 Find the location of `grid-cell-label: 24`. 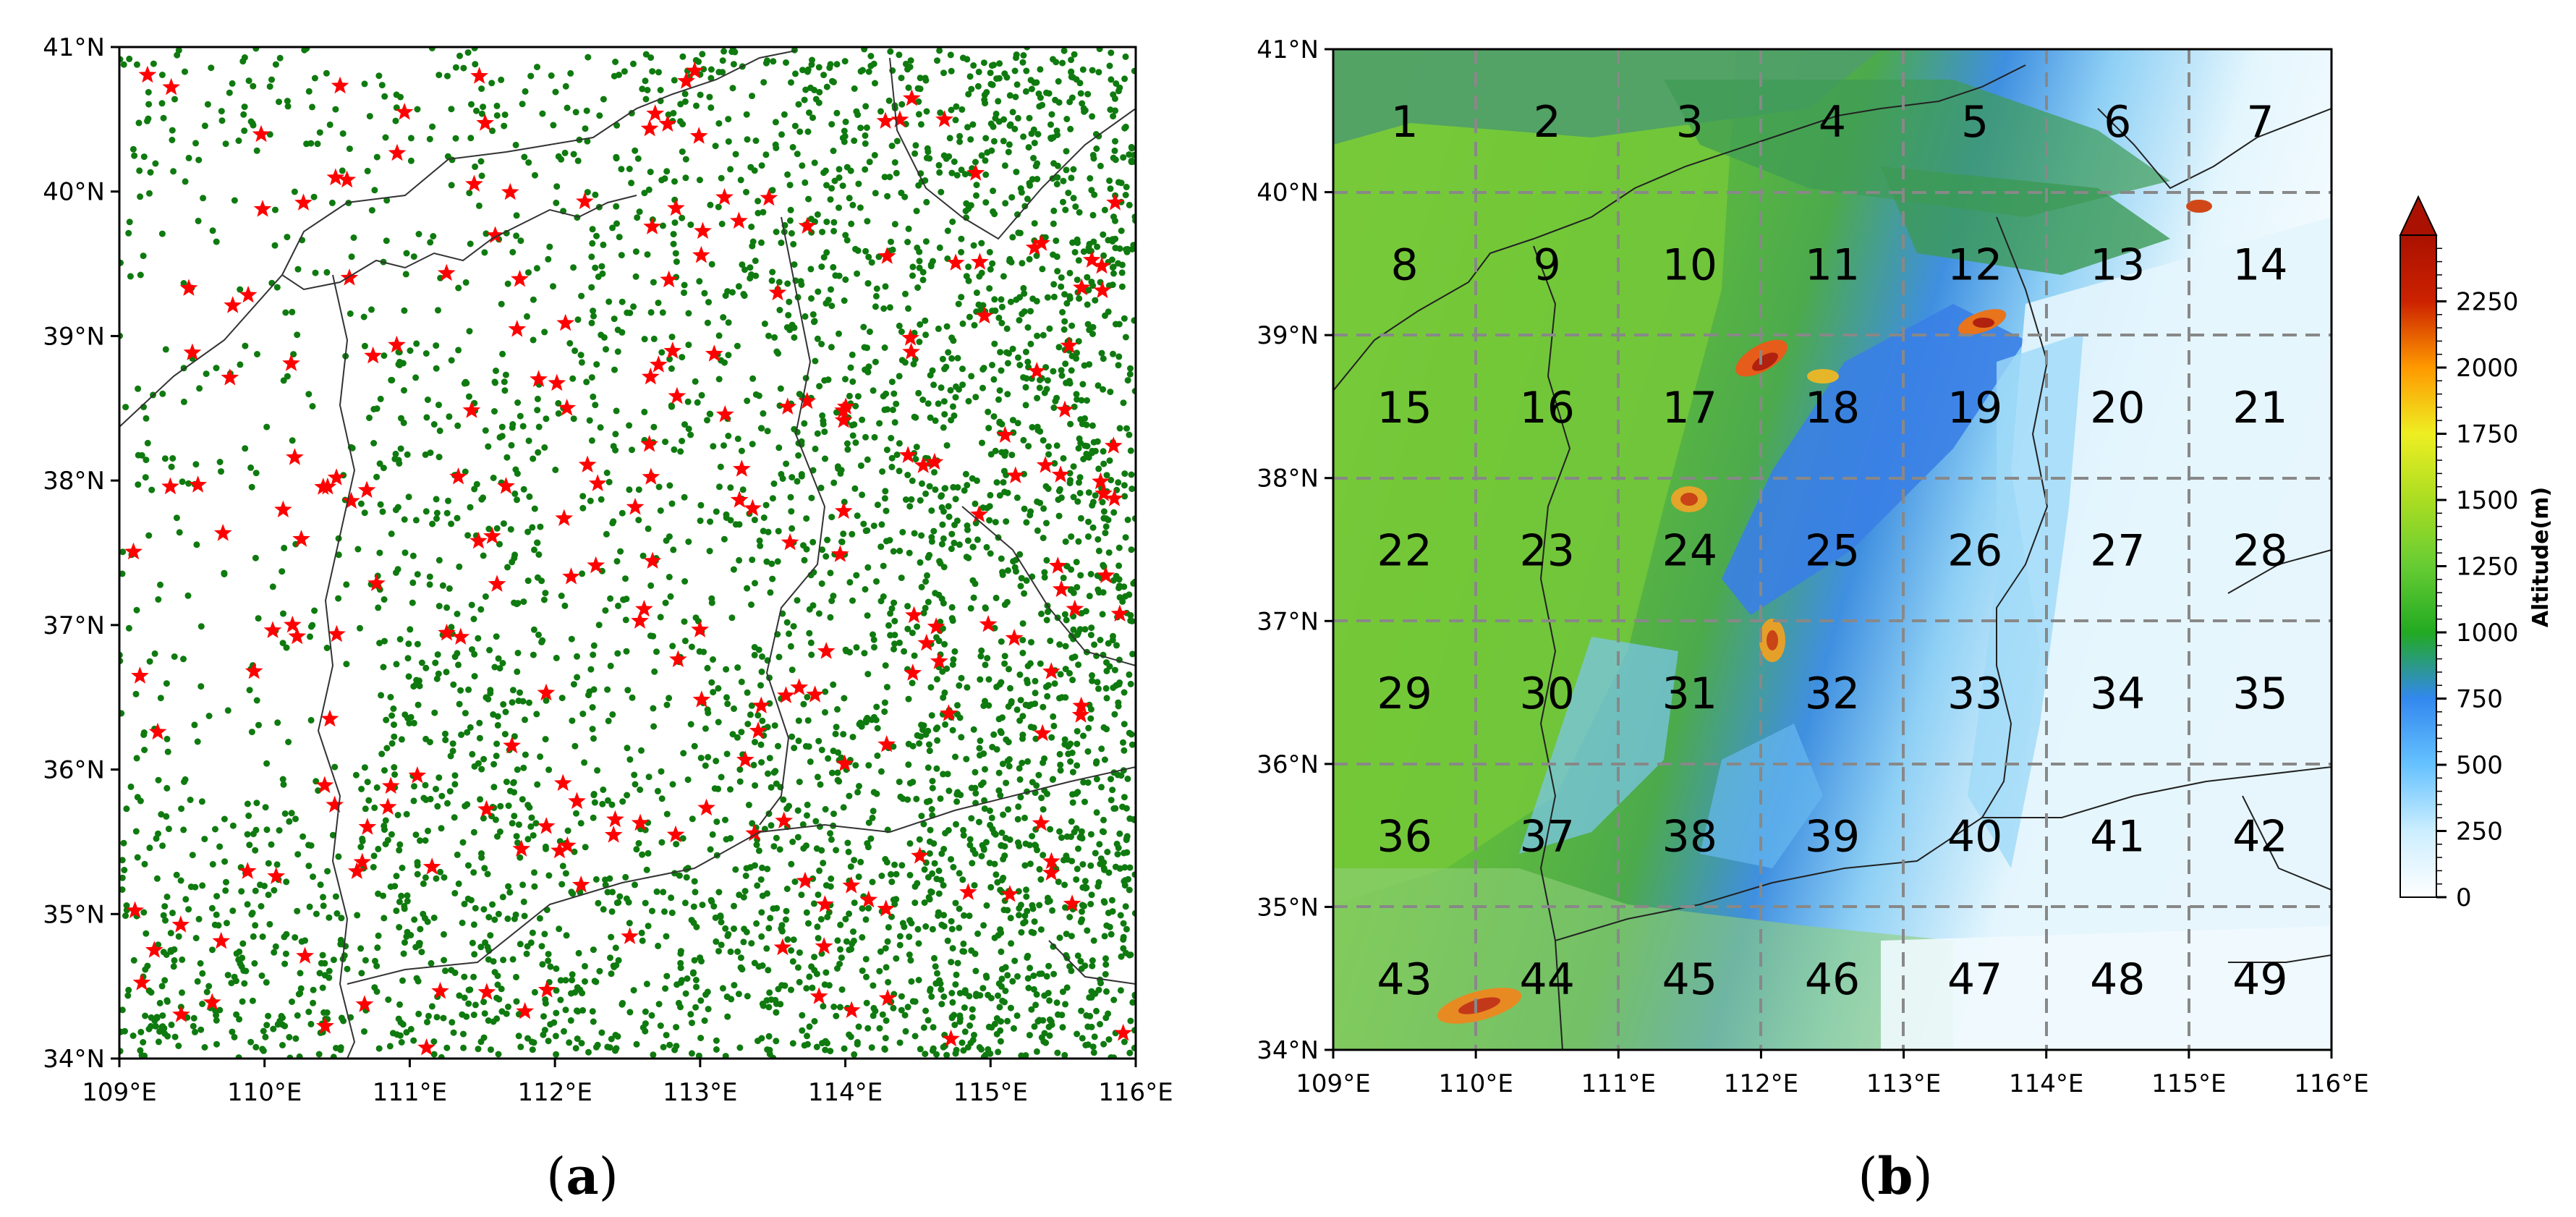

grid-cell-label: 24 is located at coordinates (1689, 551).